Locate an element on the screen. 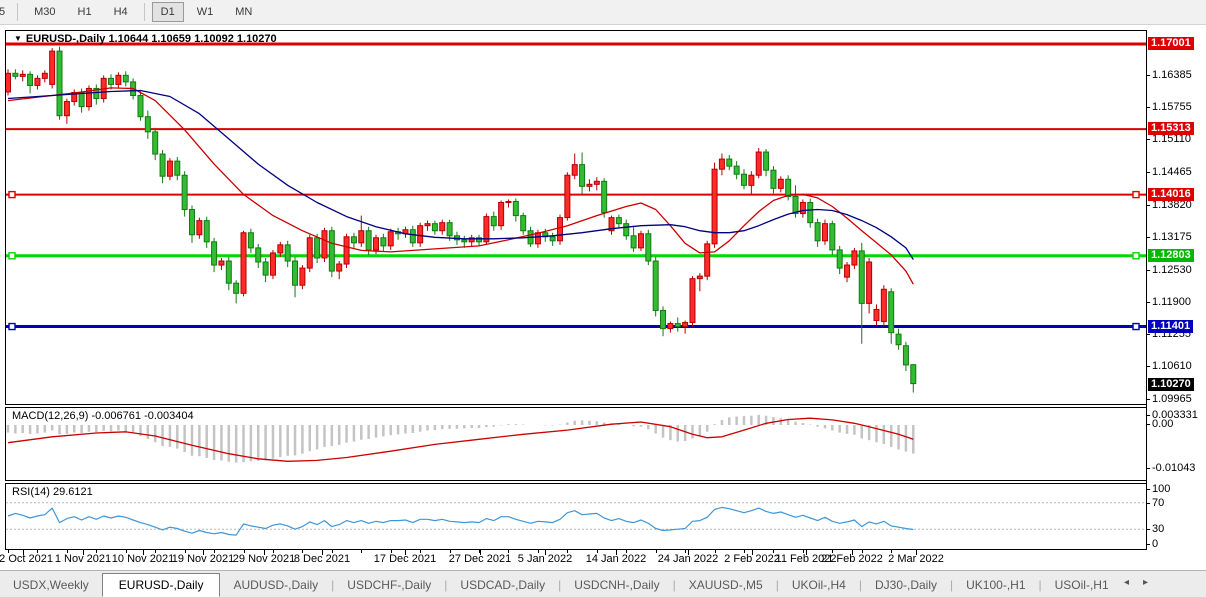 This screenshot has height=597, width=1206. tab-scroll-left-icon: ◂ is located at coordinates (1133, 582).